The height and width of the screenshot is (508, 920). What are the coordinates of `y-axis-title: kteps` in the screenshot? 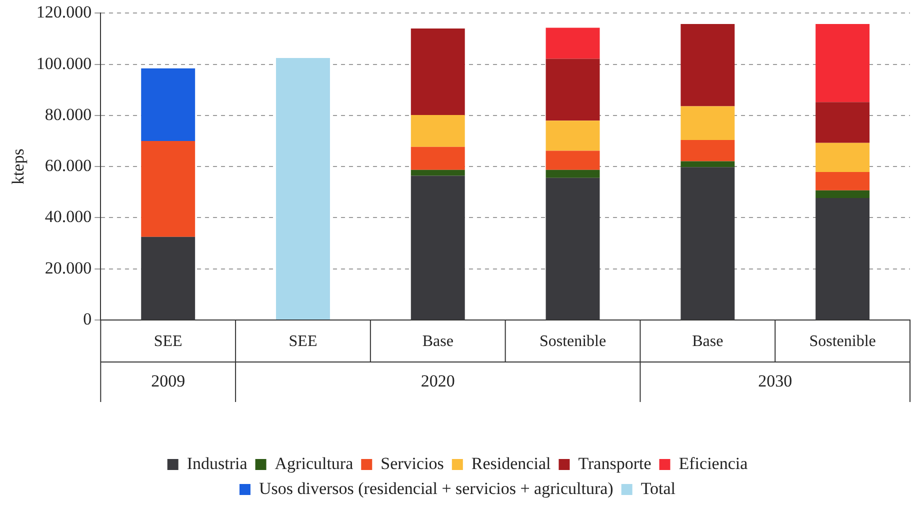 It's located at (18, 166).